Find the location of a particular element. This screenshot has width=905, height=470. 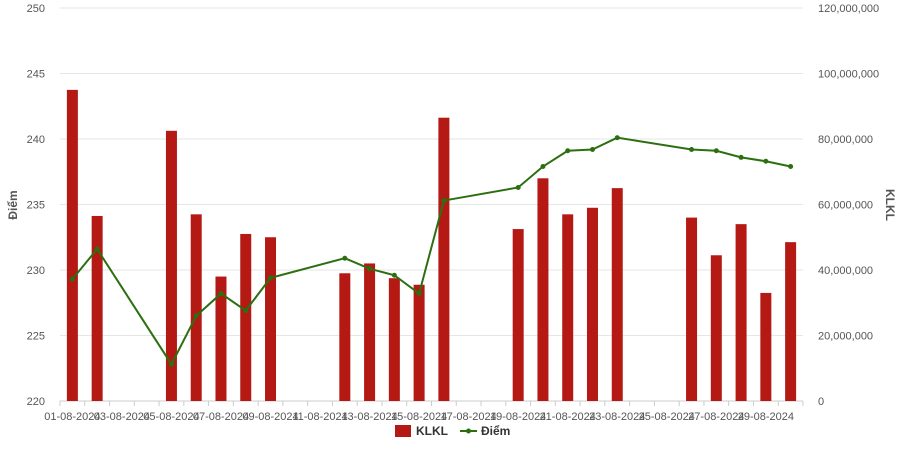

x-axis-tick-label: 01-08-2024 is located at coordinates (72, 417).